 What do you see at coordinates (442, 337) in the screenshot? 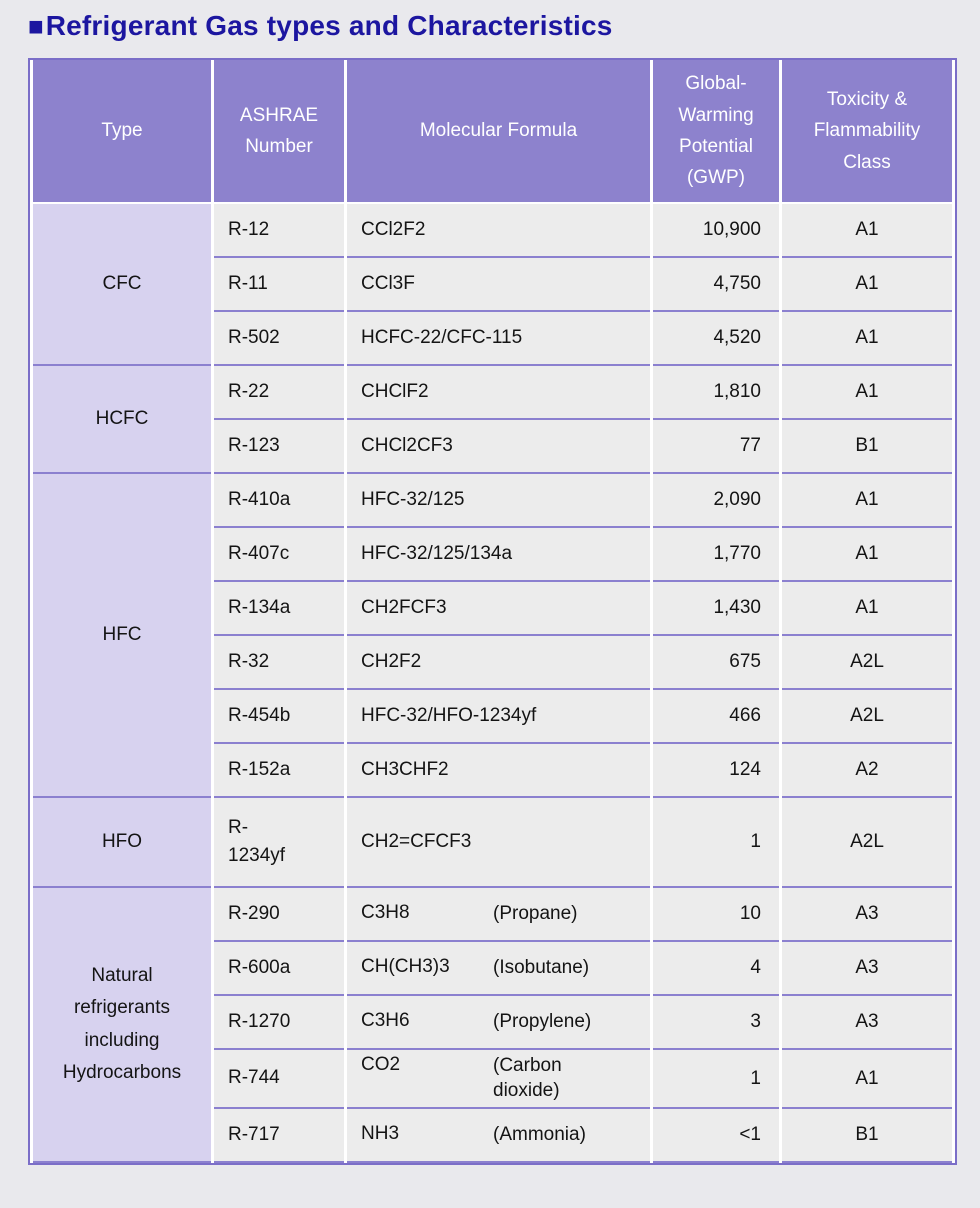
I see `formula-text: HCFC-22/CFC-115` at bounding box center [442, 337].